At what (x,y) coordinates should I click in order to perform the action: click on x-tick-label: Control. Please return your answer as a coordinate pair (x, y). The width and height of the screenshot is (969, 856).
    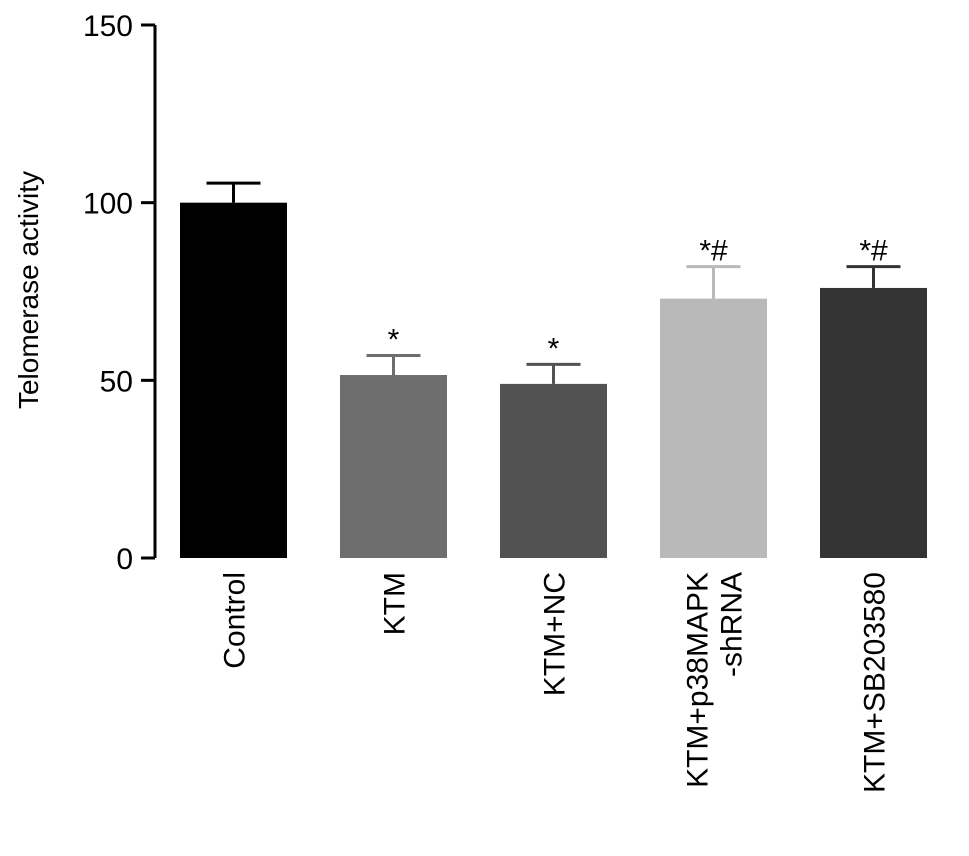
    Looking at the image, I should click on (235, 620).